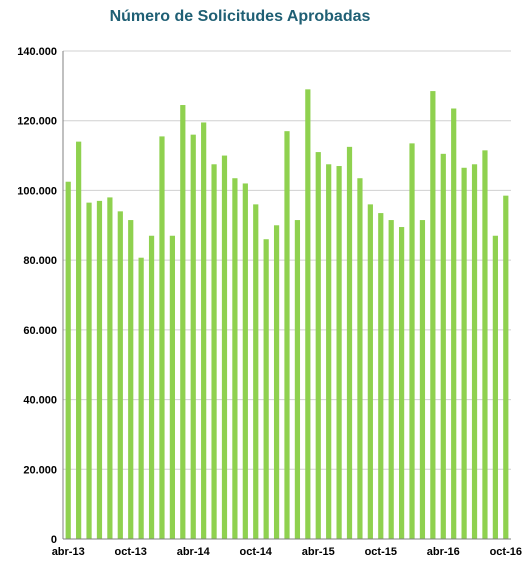 The image size is (527, 563). I want to click on x-tick-label: abr-15, so click(318, 552).